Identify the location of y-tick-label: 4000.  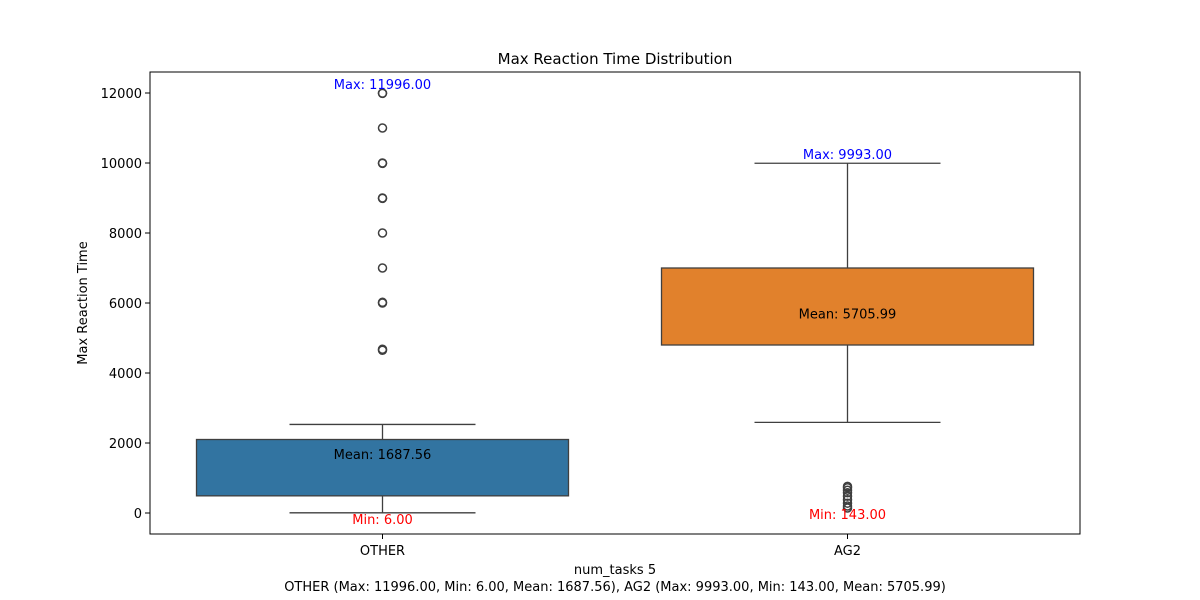
(125, 374).